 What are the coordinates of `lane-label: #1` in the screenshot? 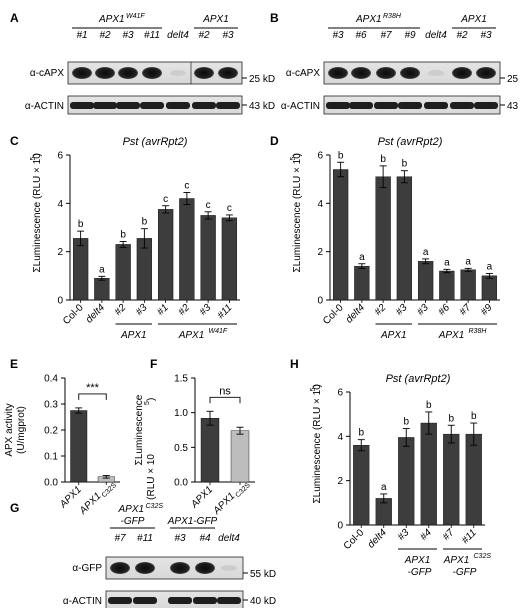 It's located at (81, 35).